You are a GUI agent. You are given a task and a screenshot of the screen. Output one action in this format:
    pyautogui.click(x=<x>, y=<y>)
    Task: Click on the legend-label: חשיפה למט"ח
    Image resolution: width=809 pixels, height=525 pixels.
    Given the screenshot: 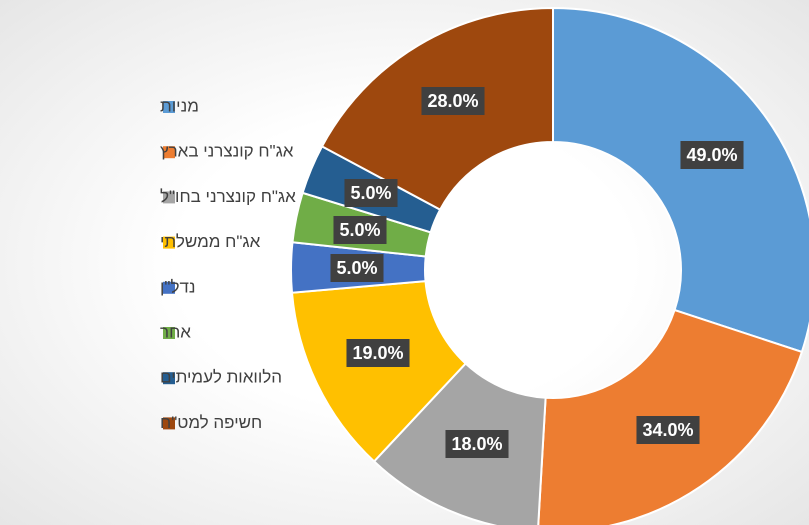 What is the action you would take?
    pyautogui.click(x=211, y=422)
    